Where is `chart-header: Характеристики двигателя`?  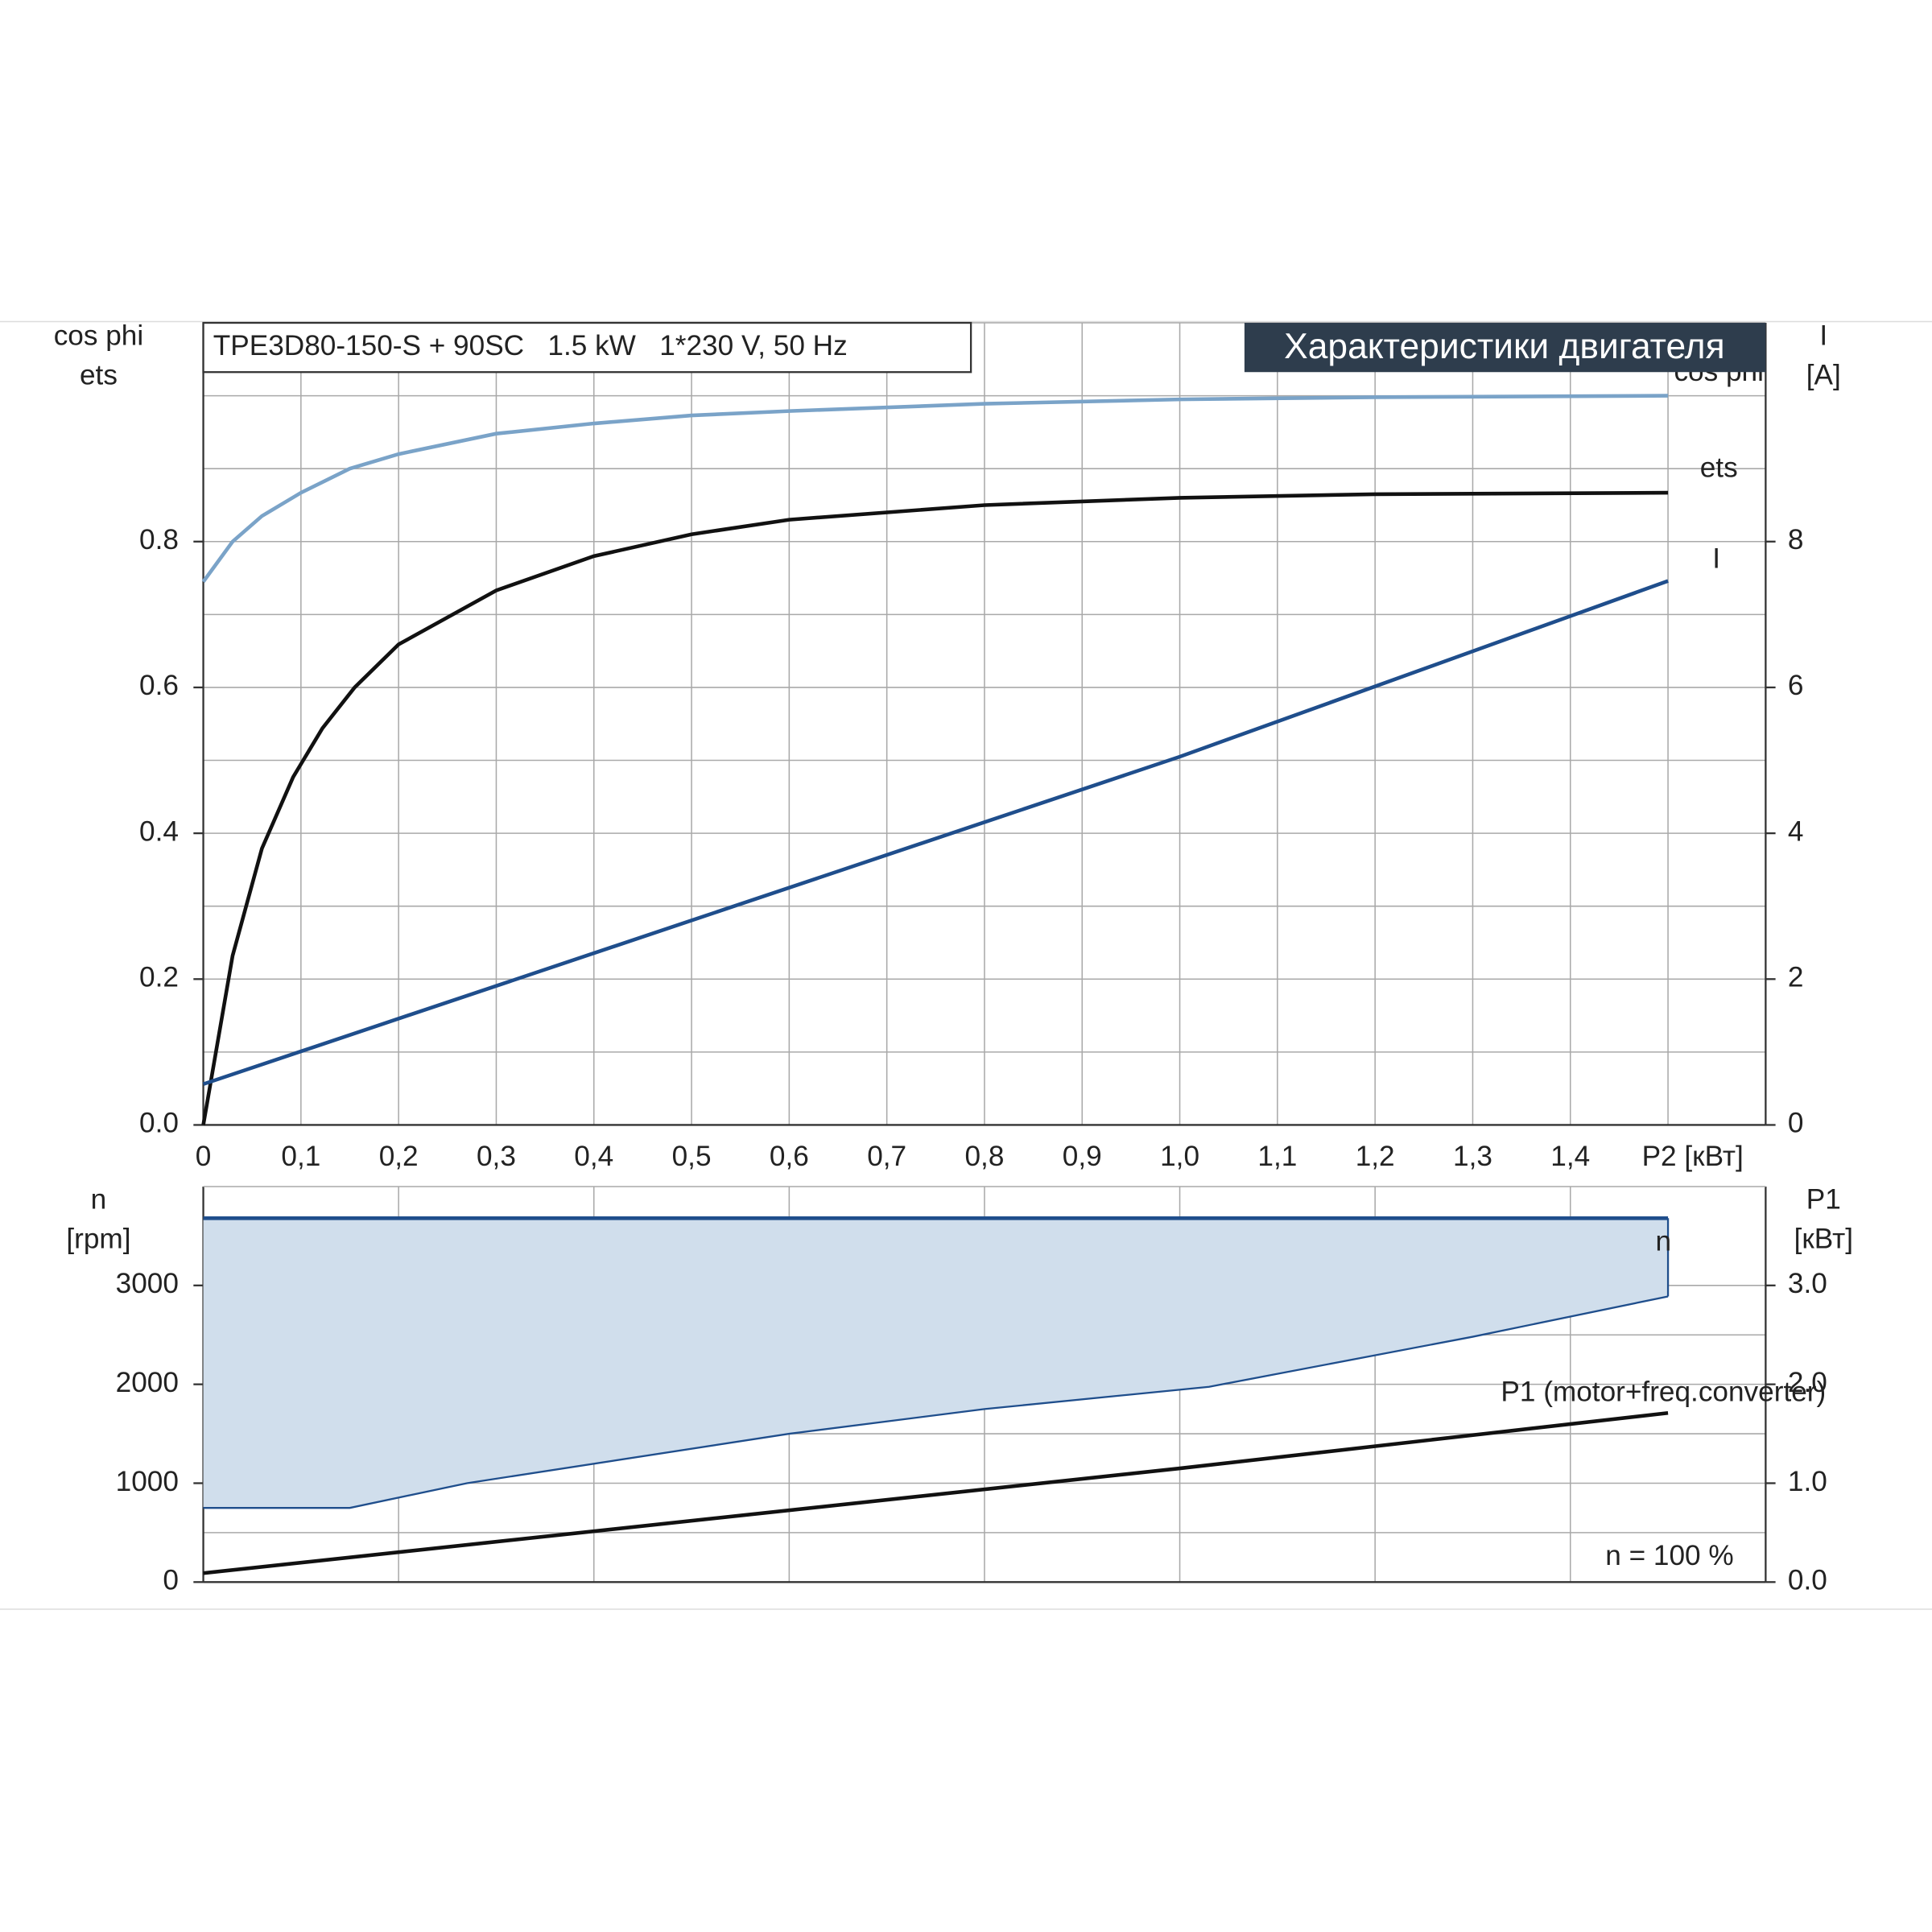
chart-header: Характеристики двигателя is located at coordinates (1504, 346).